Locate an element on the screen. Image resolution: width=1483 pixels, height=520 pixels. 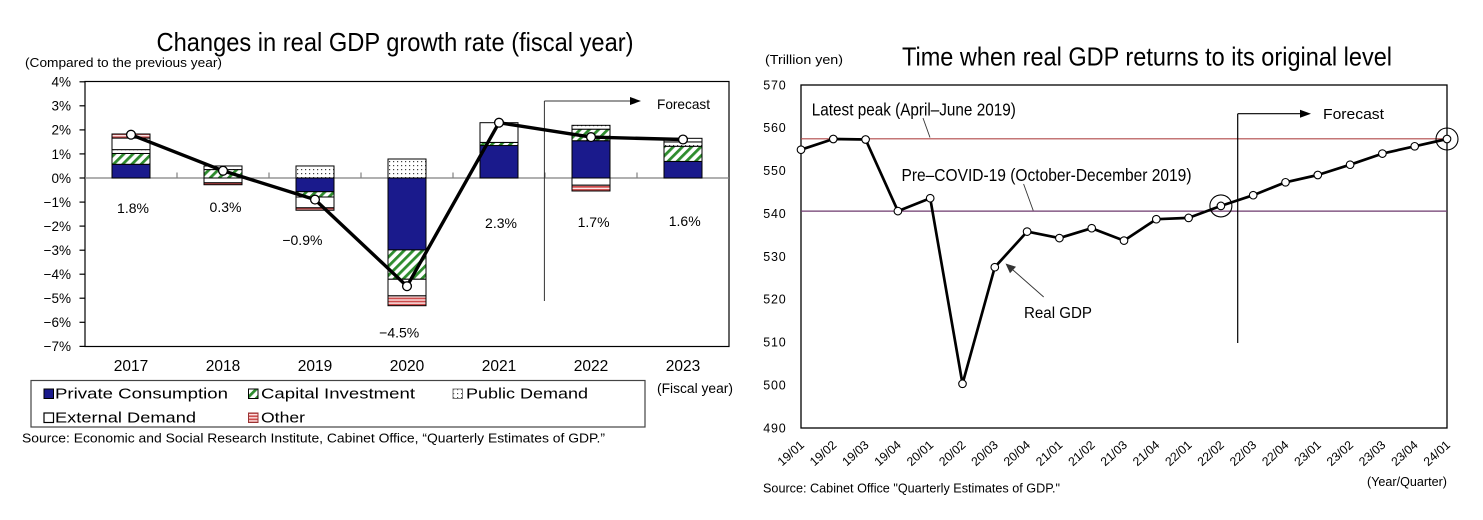
svg-text: Other is located at coordinates (283, 419).